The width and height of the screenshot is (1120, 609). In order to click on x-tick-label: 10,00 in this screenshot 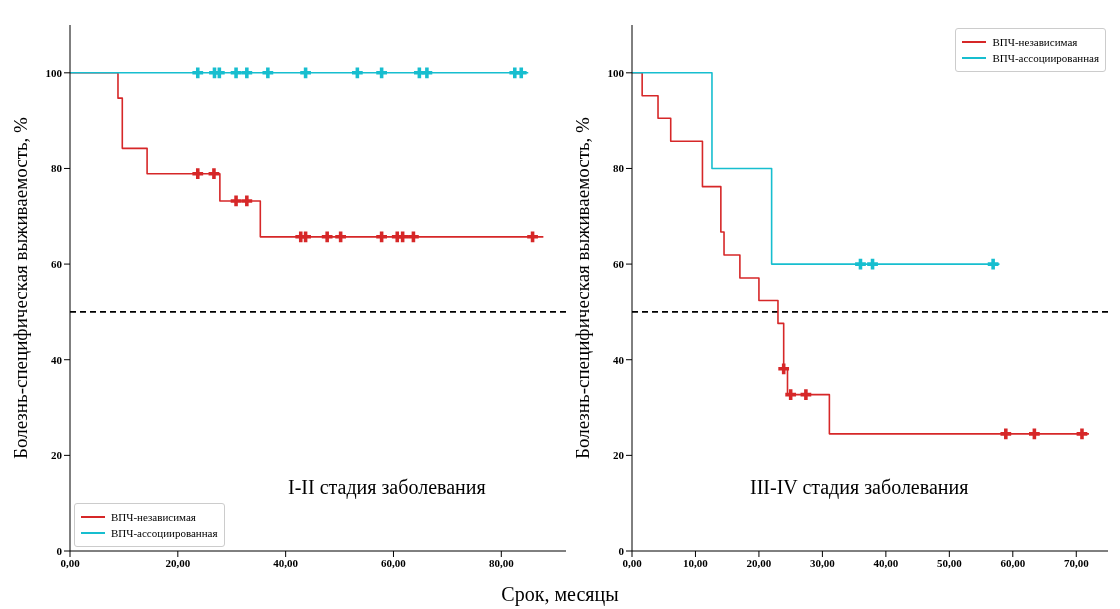, I will do `click(696, 562)`.